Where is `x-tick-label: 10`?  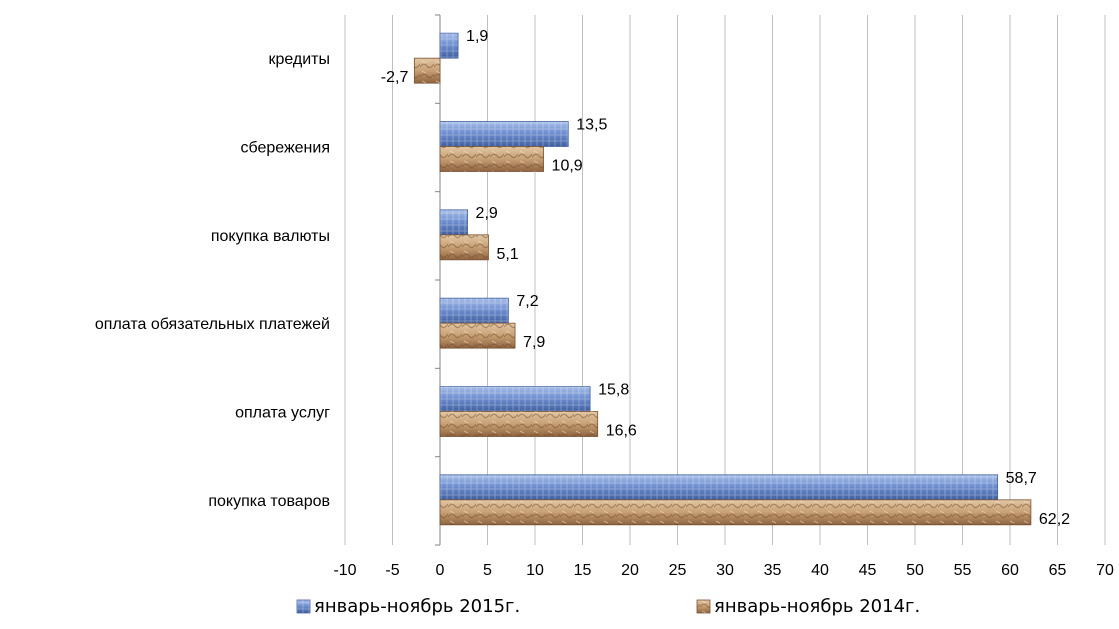 x-tick-label: 10 is located at coordinates (535, 570).